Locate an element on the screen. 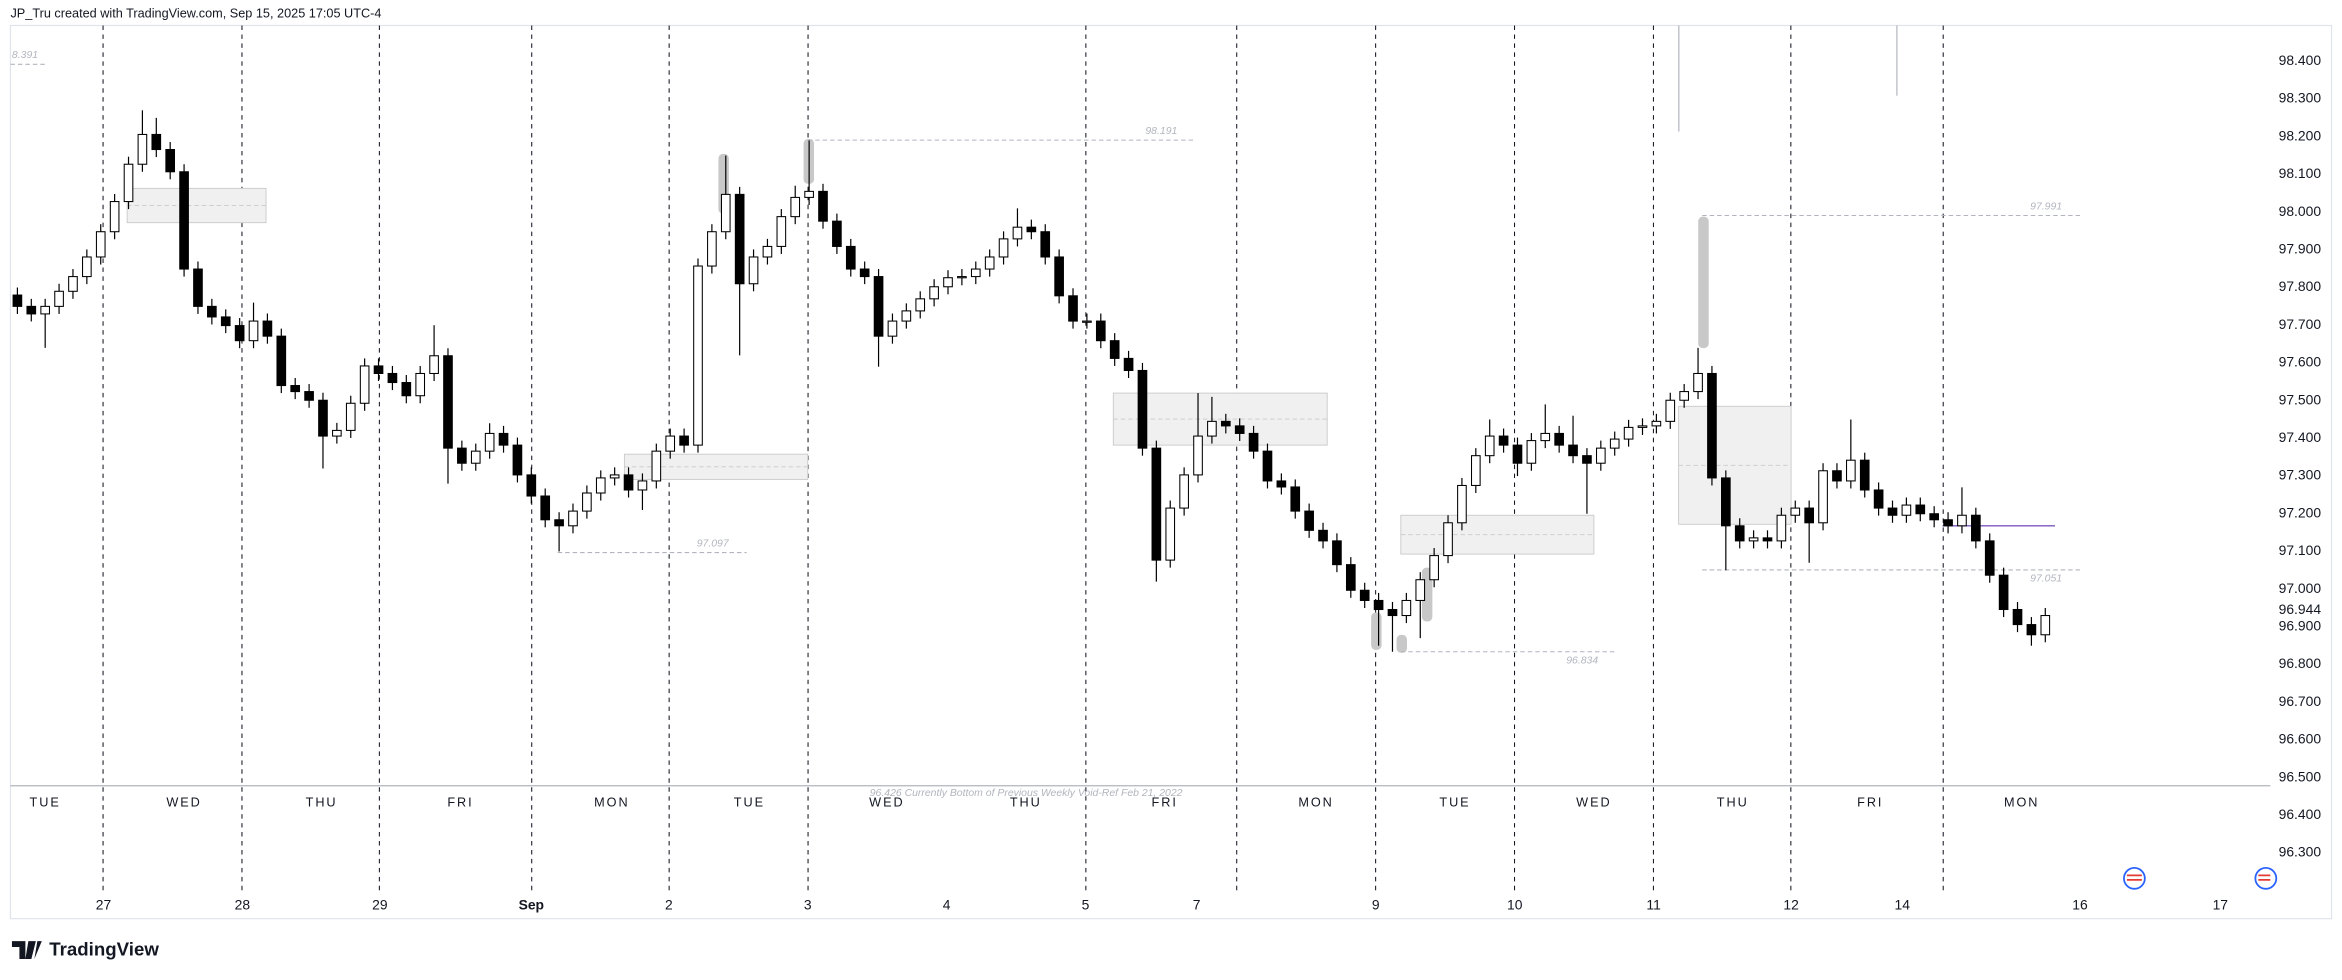 This screenshot has height=980, width=2342. x-tick-label: 12 is located at coordinates (1791, 905).